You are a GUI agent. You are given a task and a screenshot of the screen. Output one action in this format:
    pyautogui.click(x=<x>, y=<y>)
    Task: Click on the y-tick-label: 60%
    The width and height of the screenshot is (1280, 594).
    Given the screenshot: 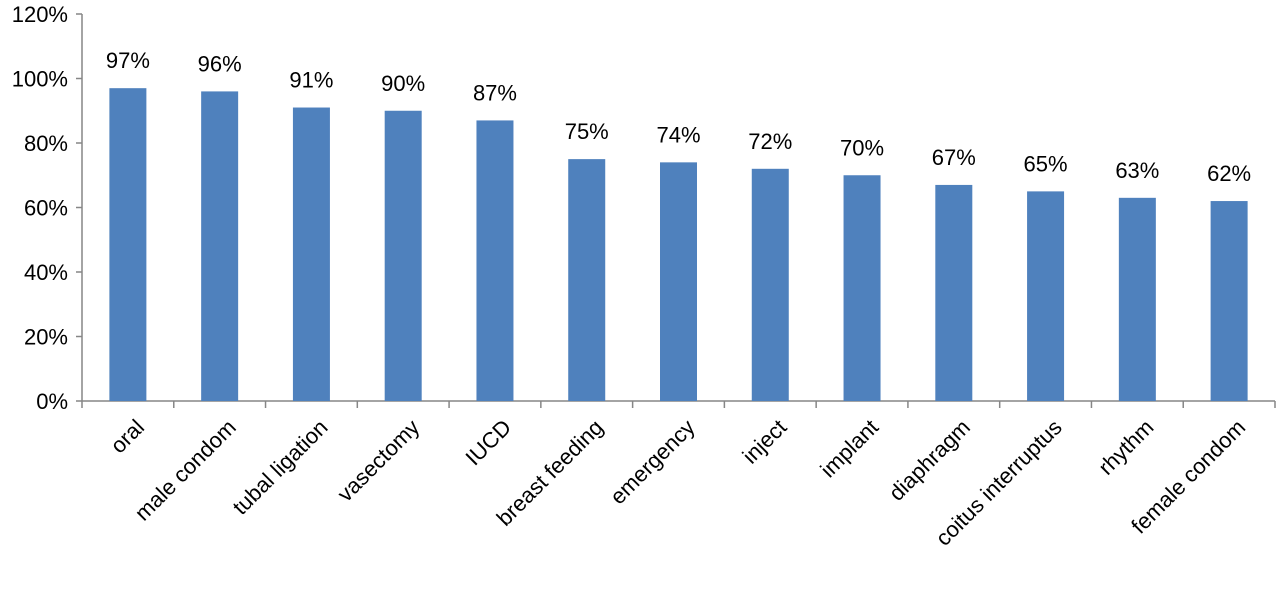 What is the action you would take?
    pyautogui.click(x=46, y=208)
    